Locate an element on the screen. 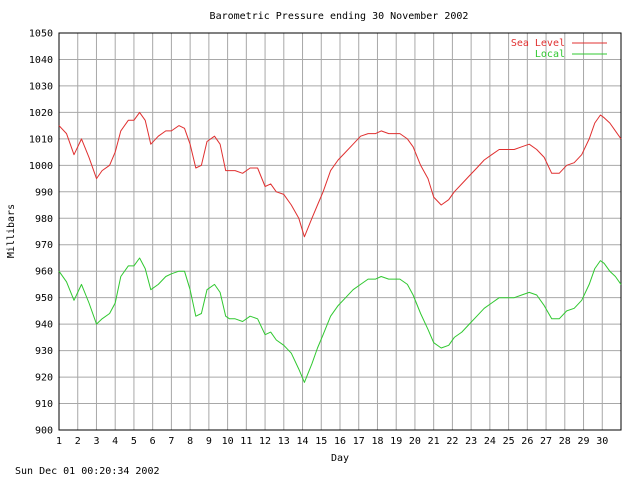 This screenshot has height=480, width=640. x-tick-label: 11 is located at coordinates (246, 441).